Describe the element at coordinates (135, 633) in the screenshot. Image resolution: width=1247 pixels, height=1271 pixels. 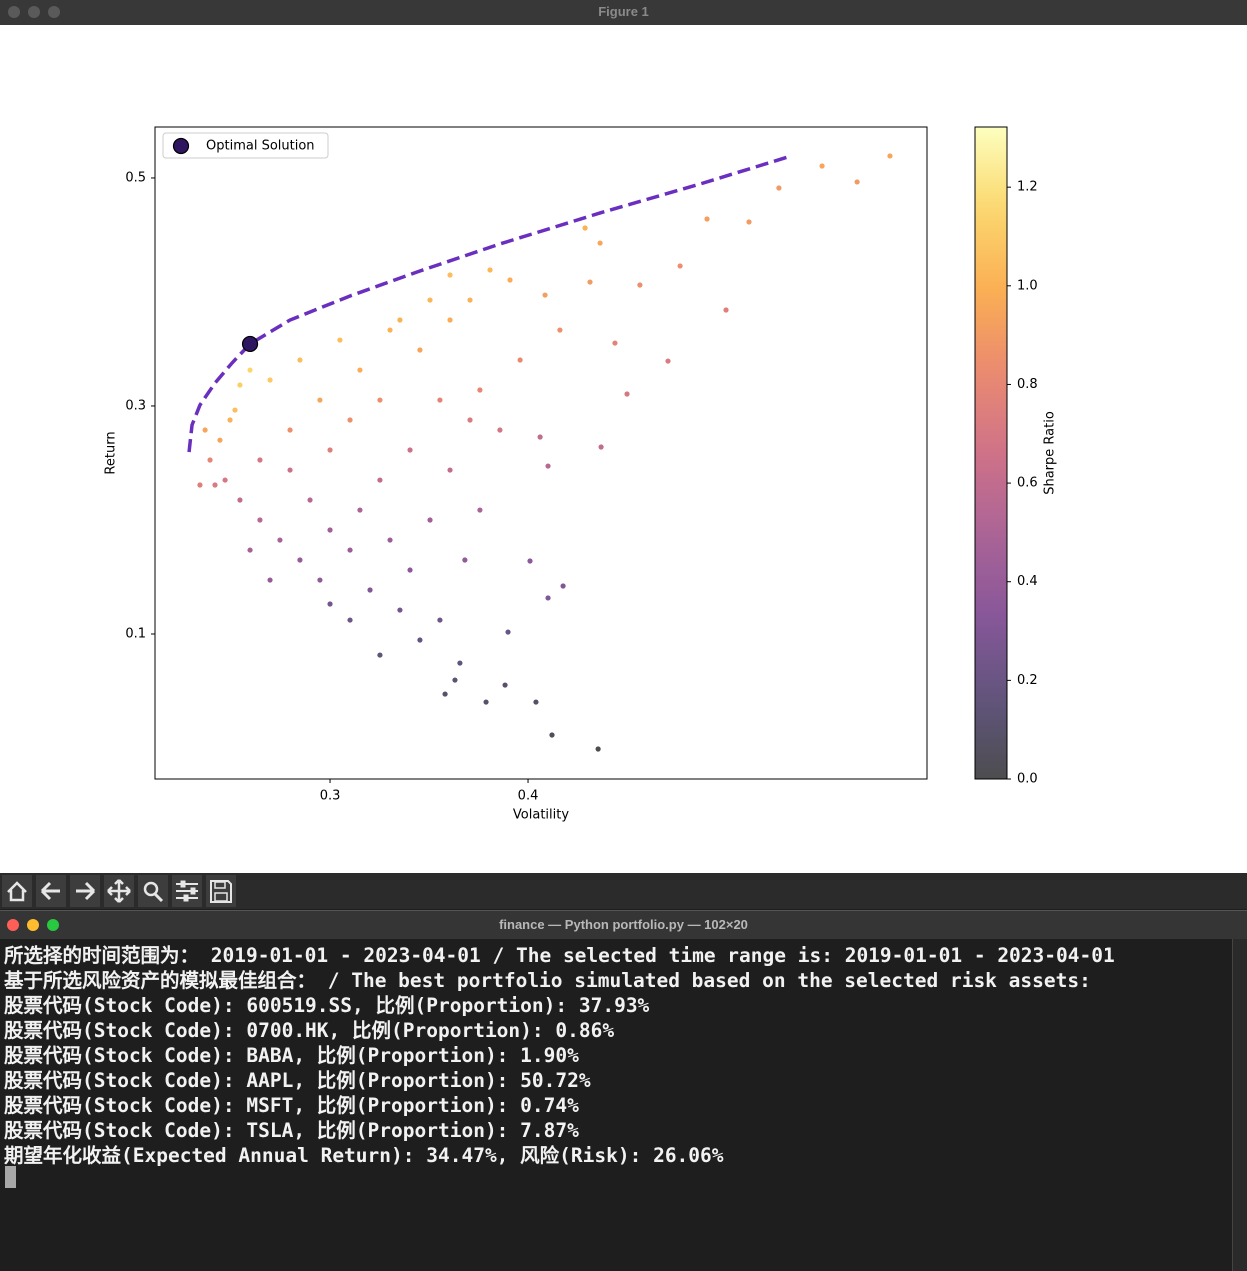
I see `y-tick-label: 0.1` at that location.